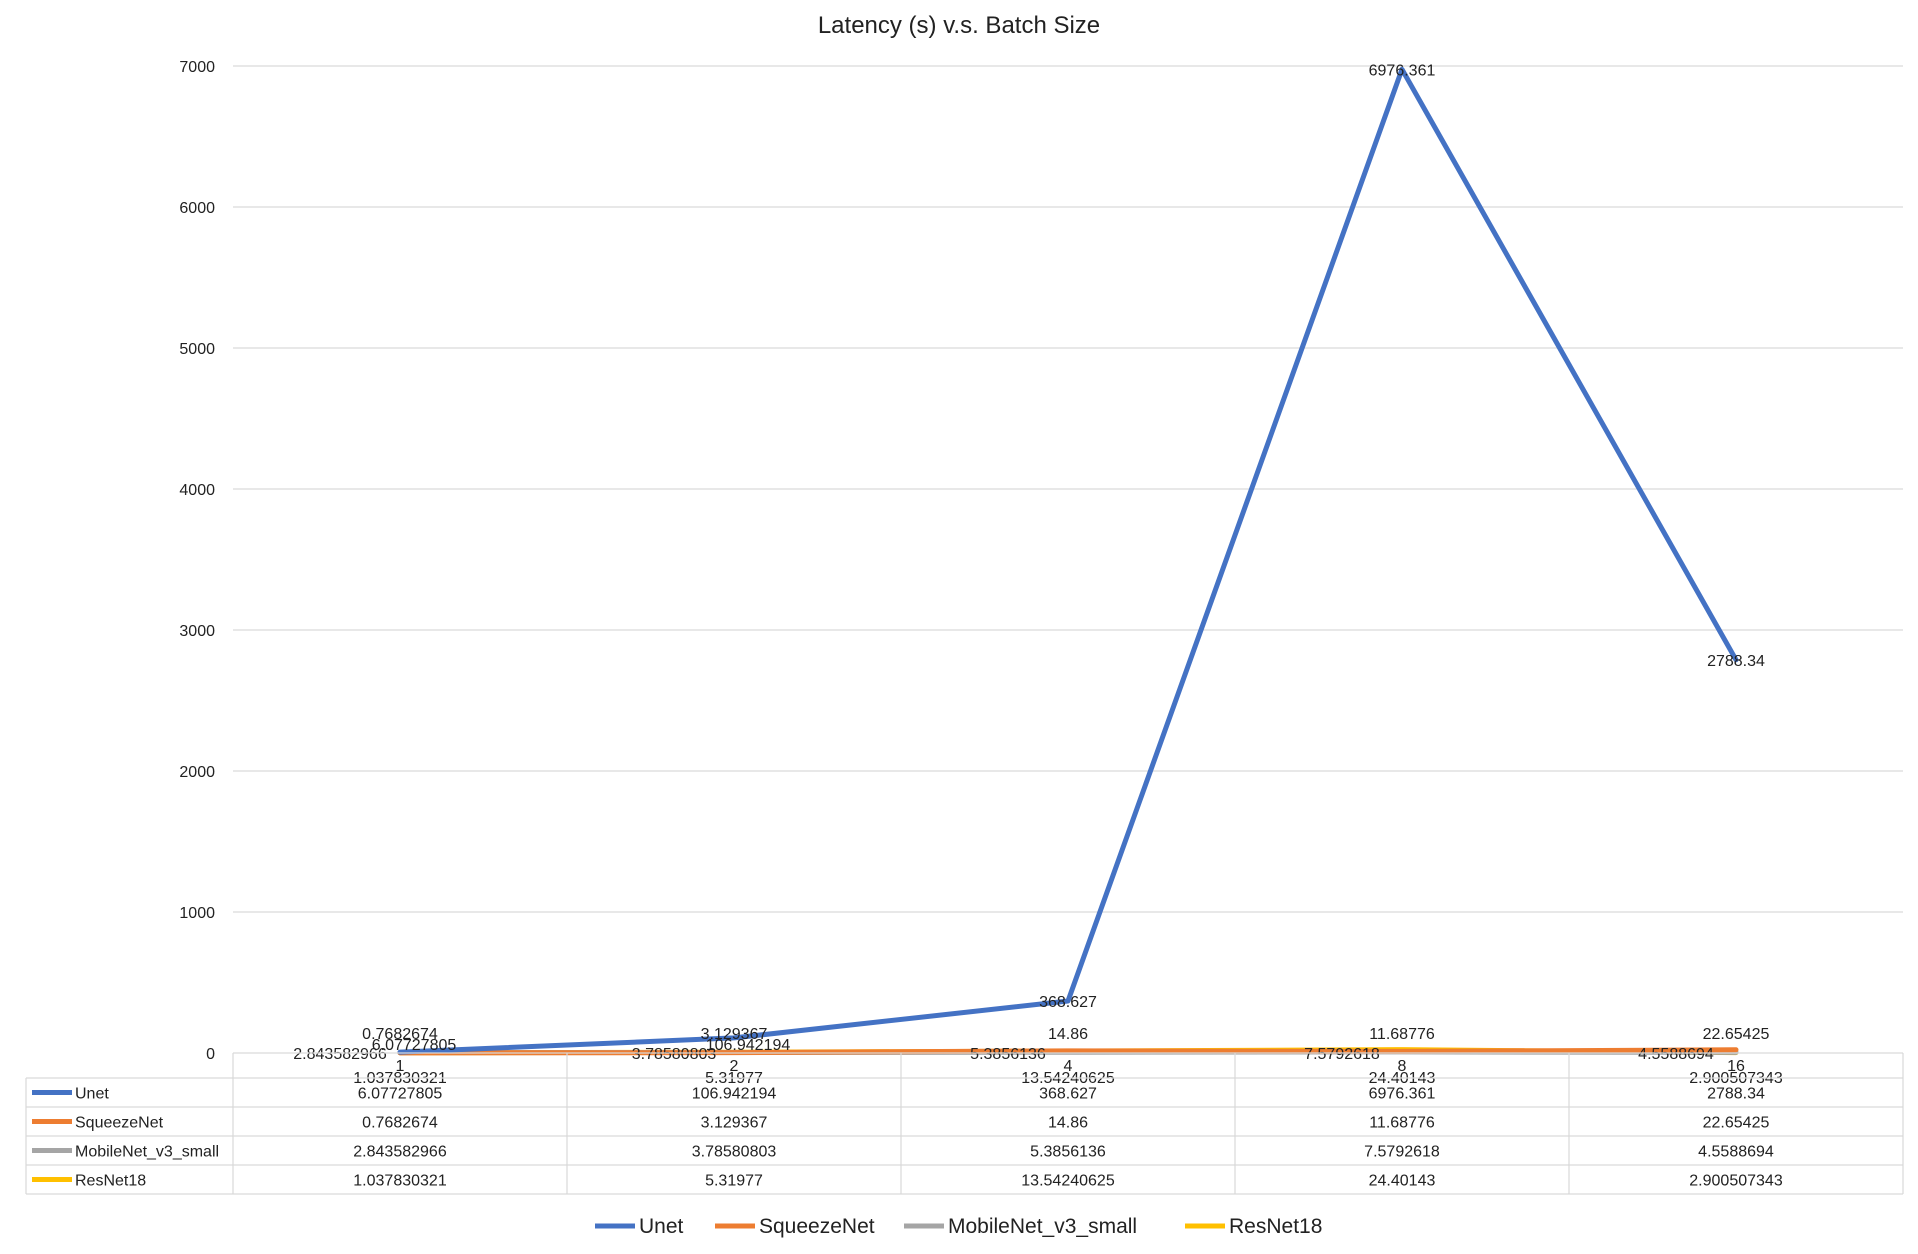 The image size is (1918, 1254). I want to click on legend-label: ResNet18, so click(1275, 1226).